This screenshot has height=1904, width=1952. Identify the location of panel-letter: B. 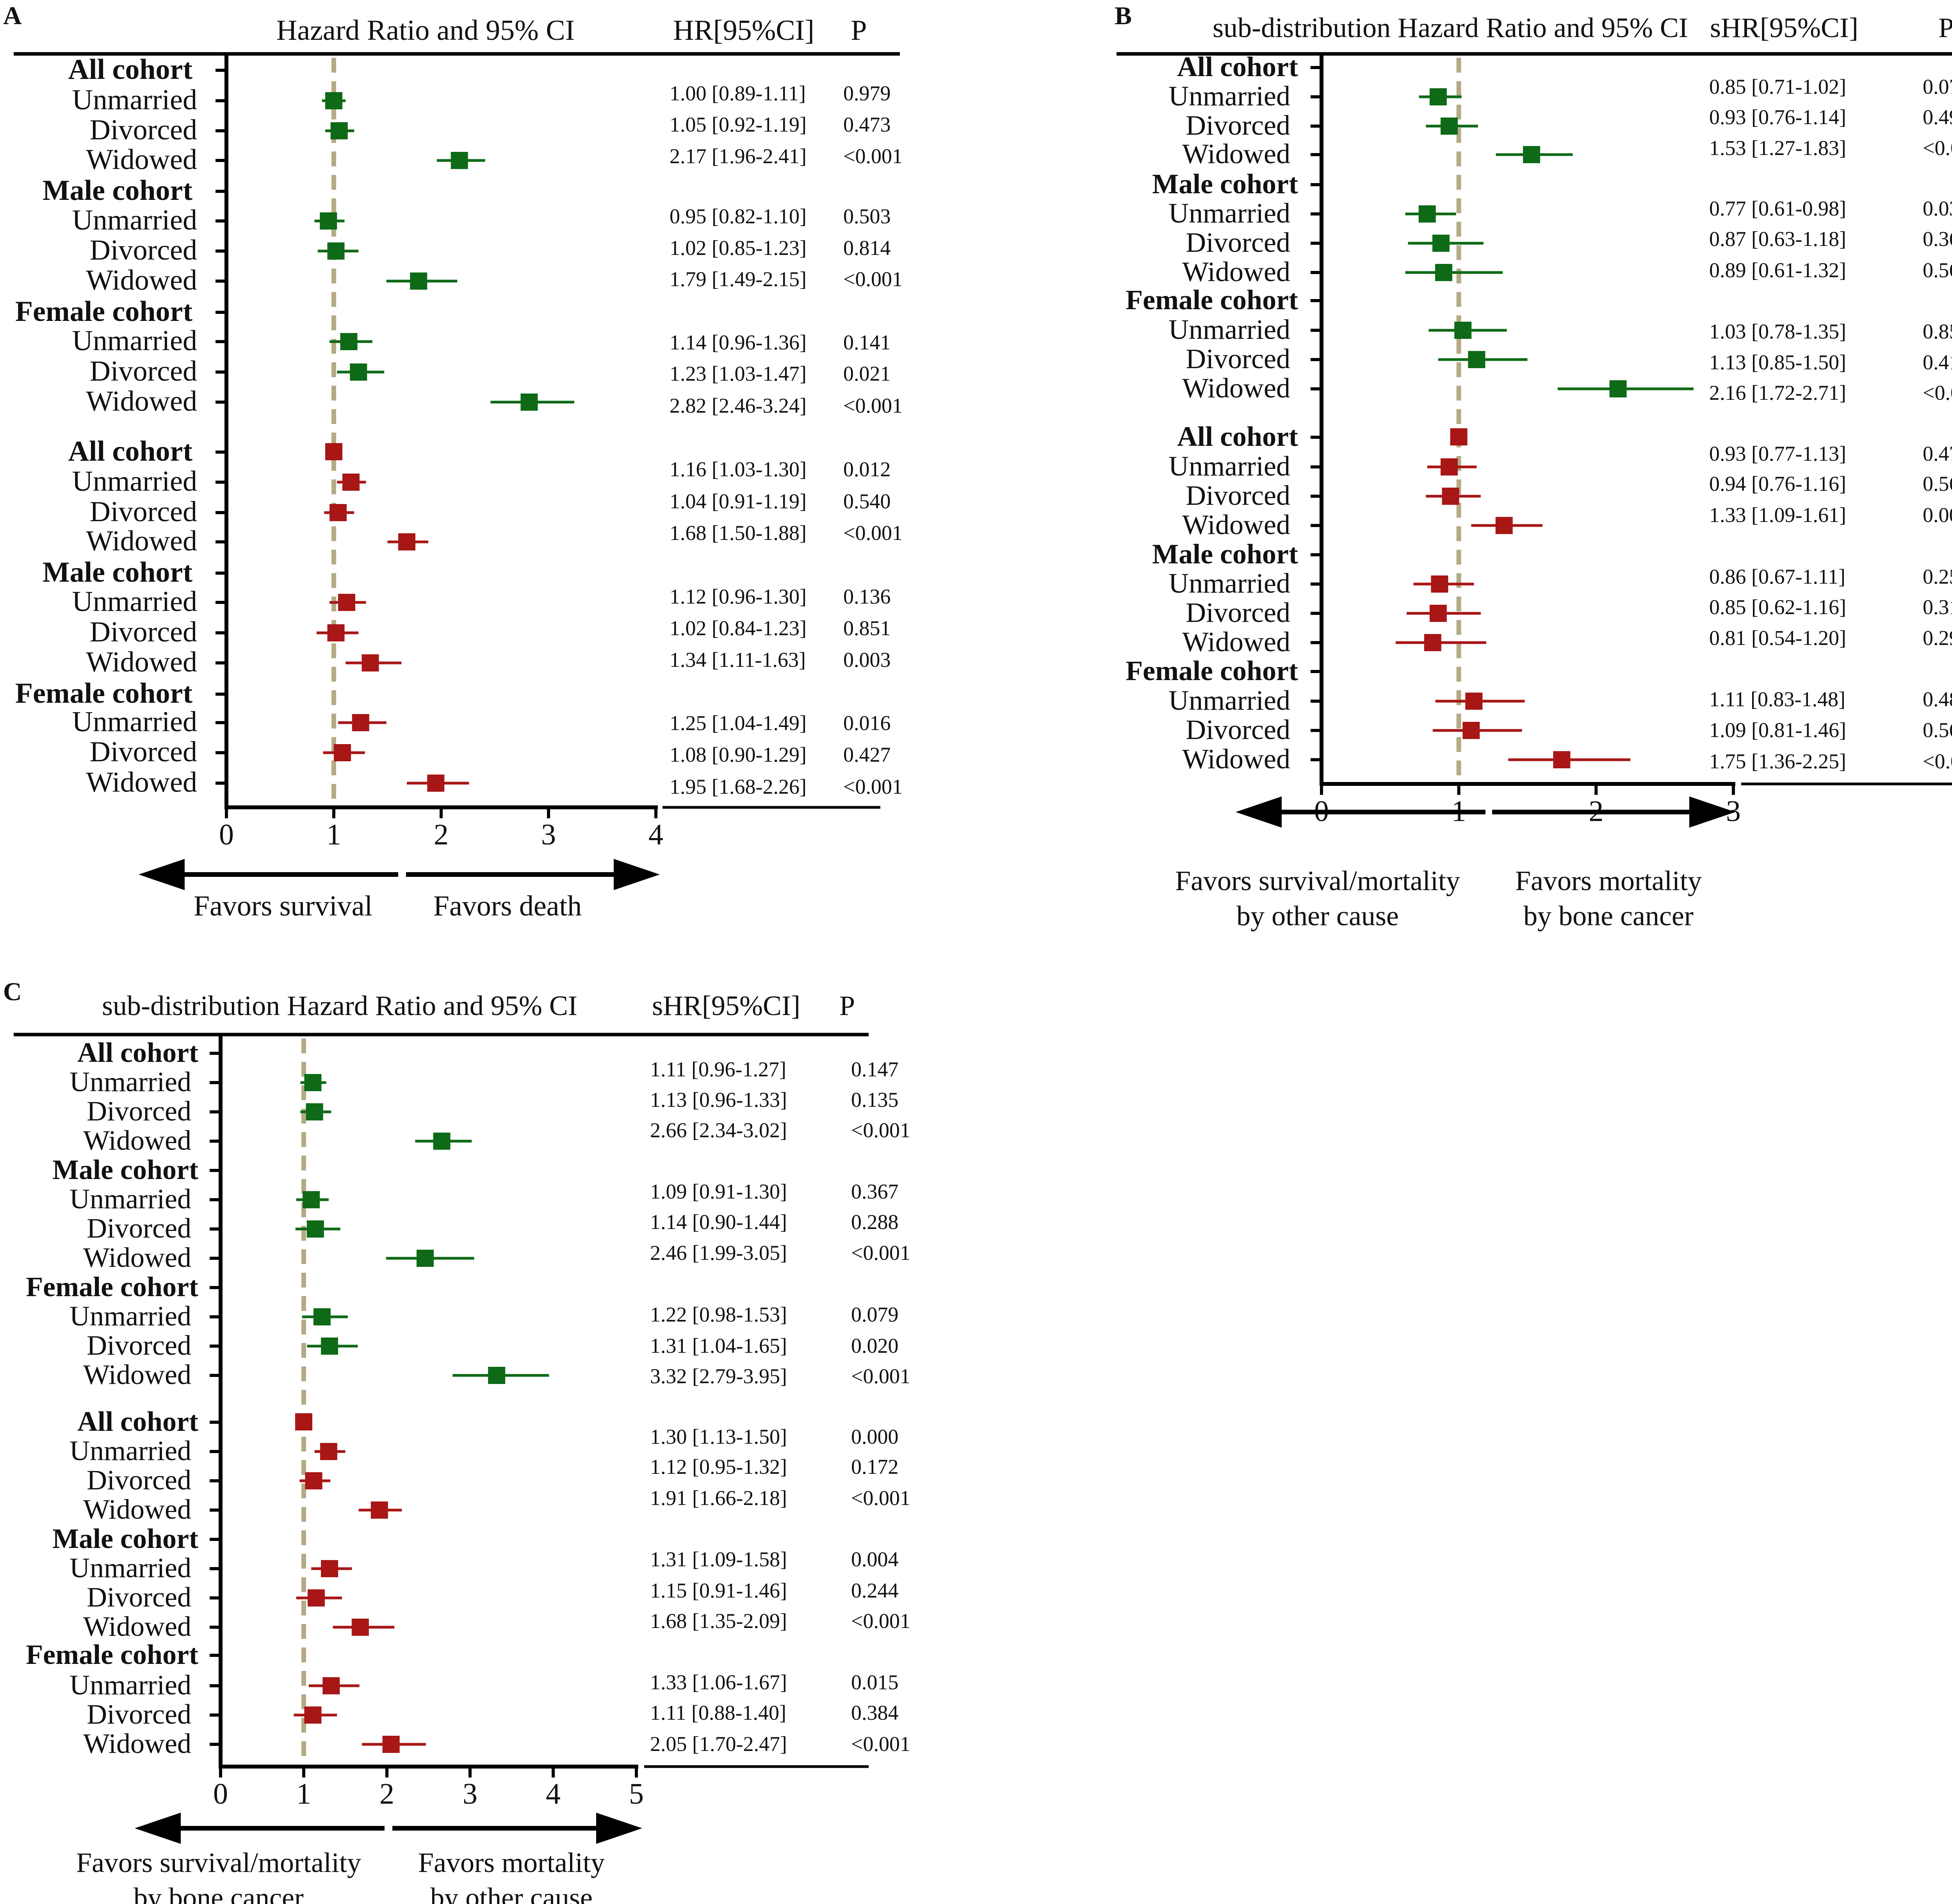
(1124, 16).